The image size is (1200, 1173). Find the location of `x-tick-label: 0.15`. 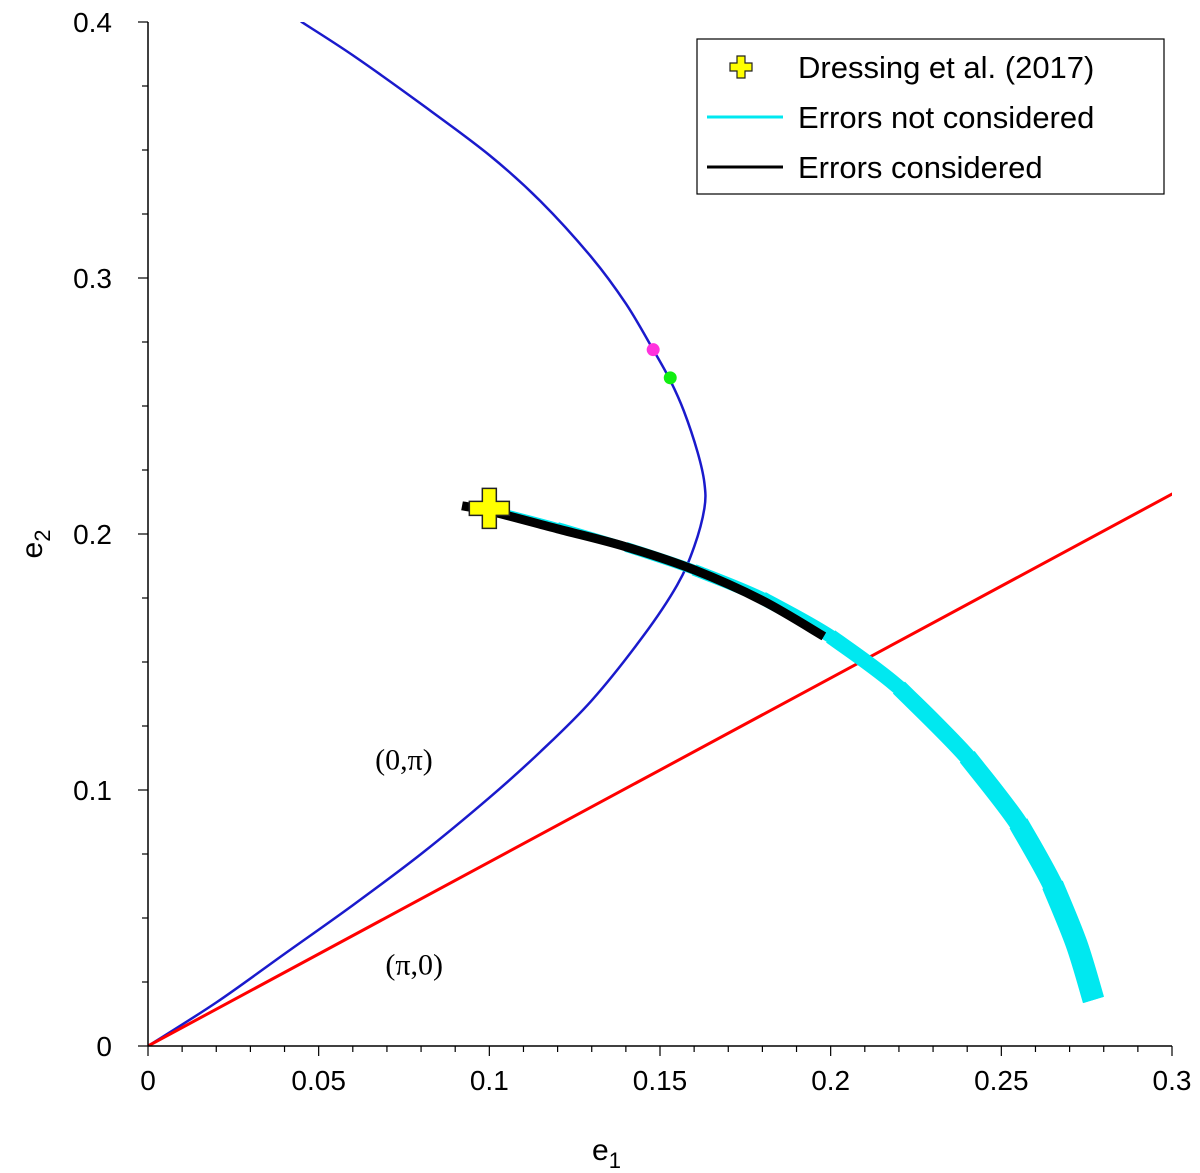

x-tick-label: 0.15 is located at coordinates (660, 1080).